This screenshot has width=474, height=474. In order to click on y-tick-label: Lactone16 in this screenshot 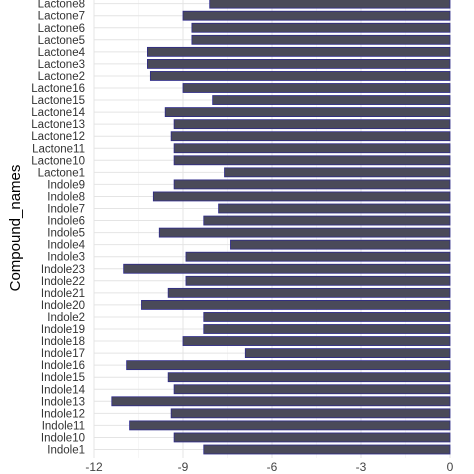, I will do `click(58, 89)`.